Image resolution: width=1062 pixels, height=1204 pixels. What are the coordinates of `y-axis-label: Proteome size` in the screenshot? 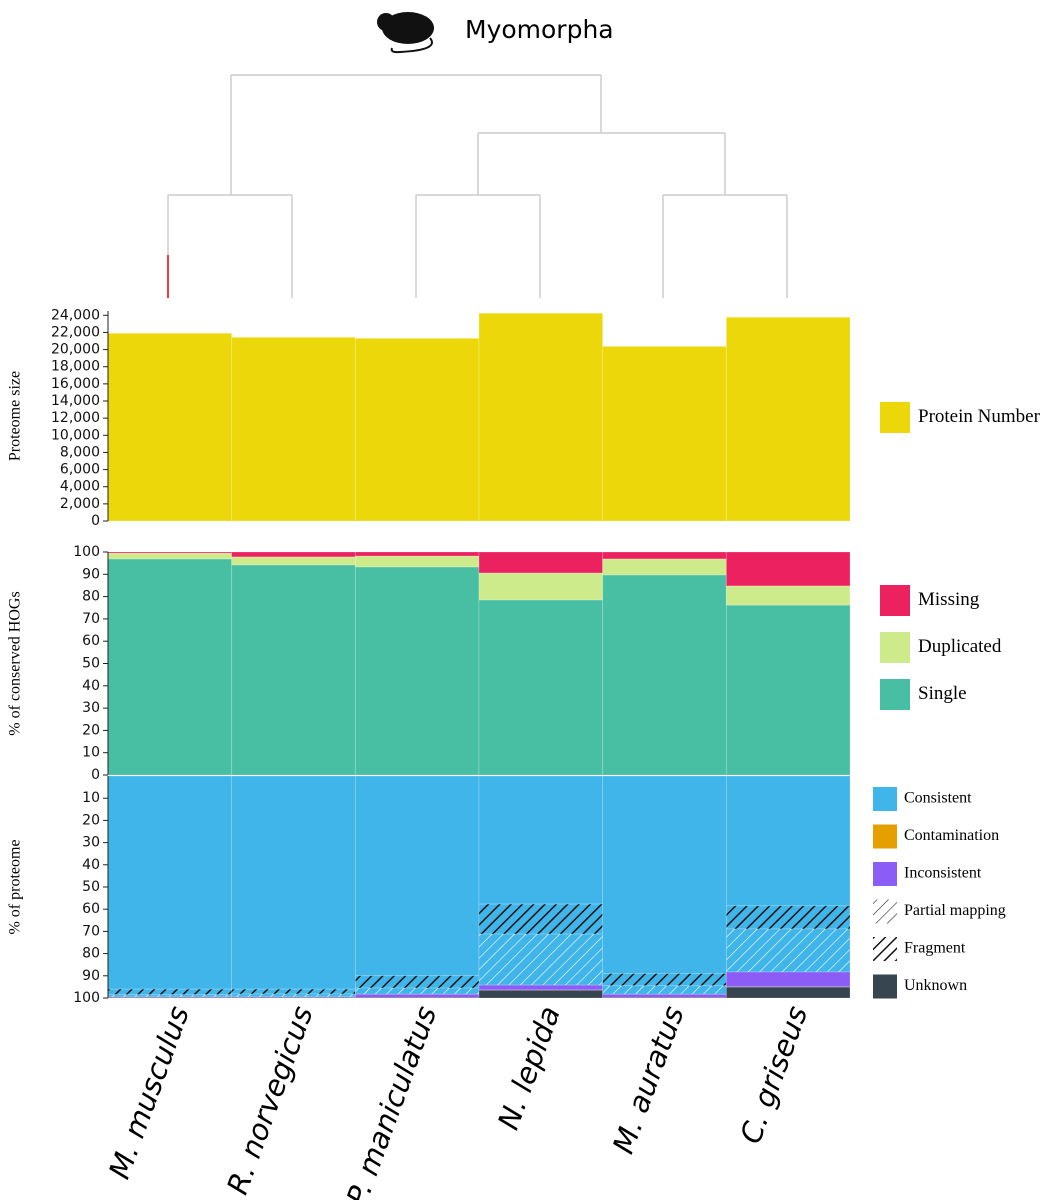 It's located at (15, 416).